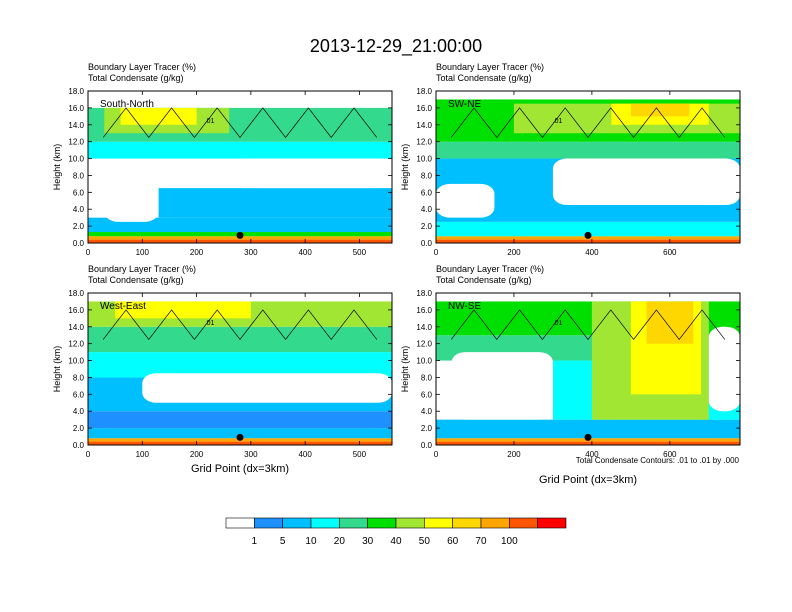 Image resolution: width=792 pixels, height=612 pixels. I want to click on x-tick-label: 600, so click(670, 454).